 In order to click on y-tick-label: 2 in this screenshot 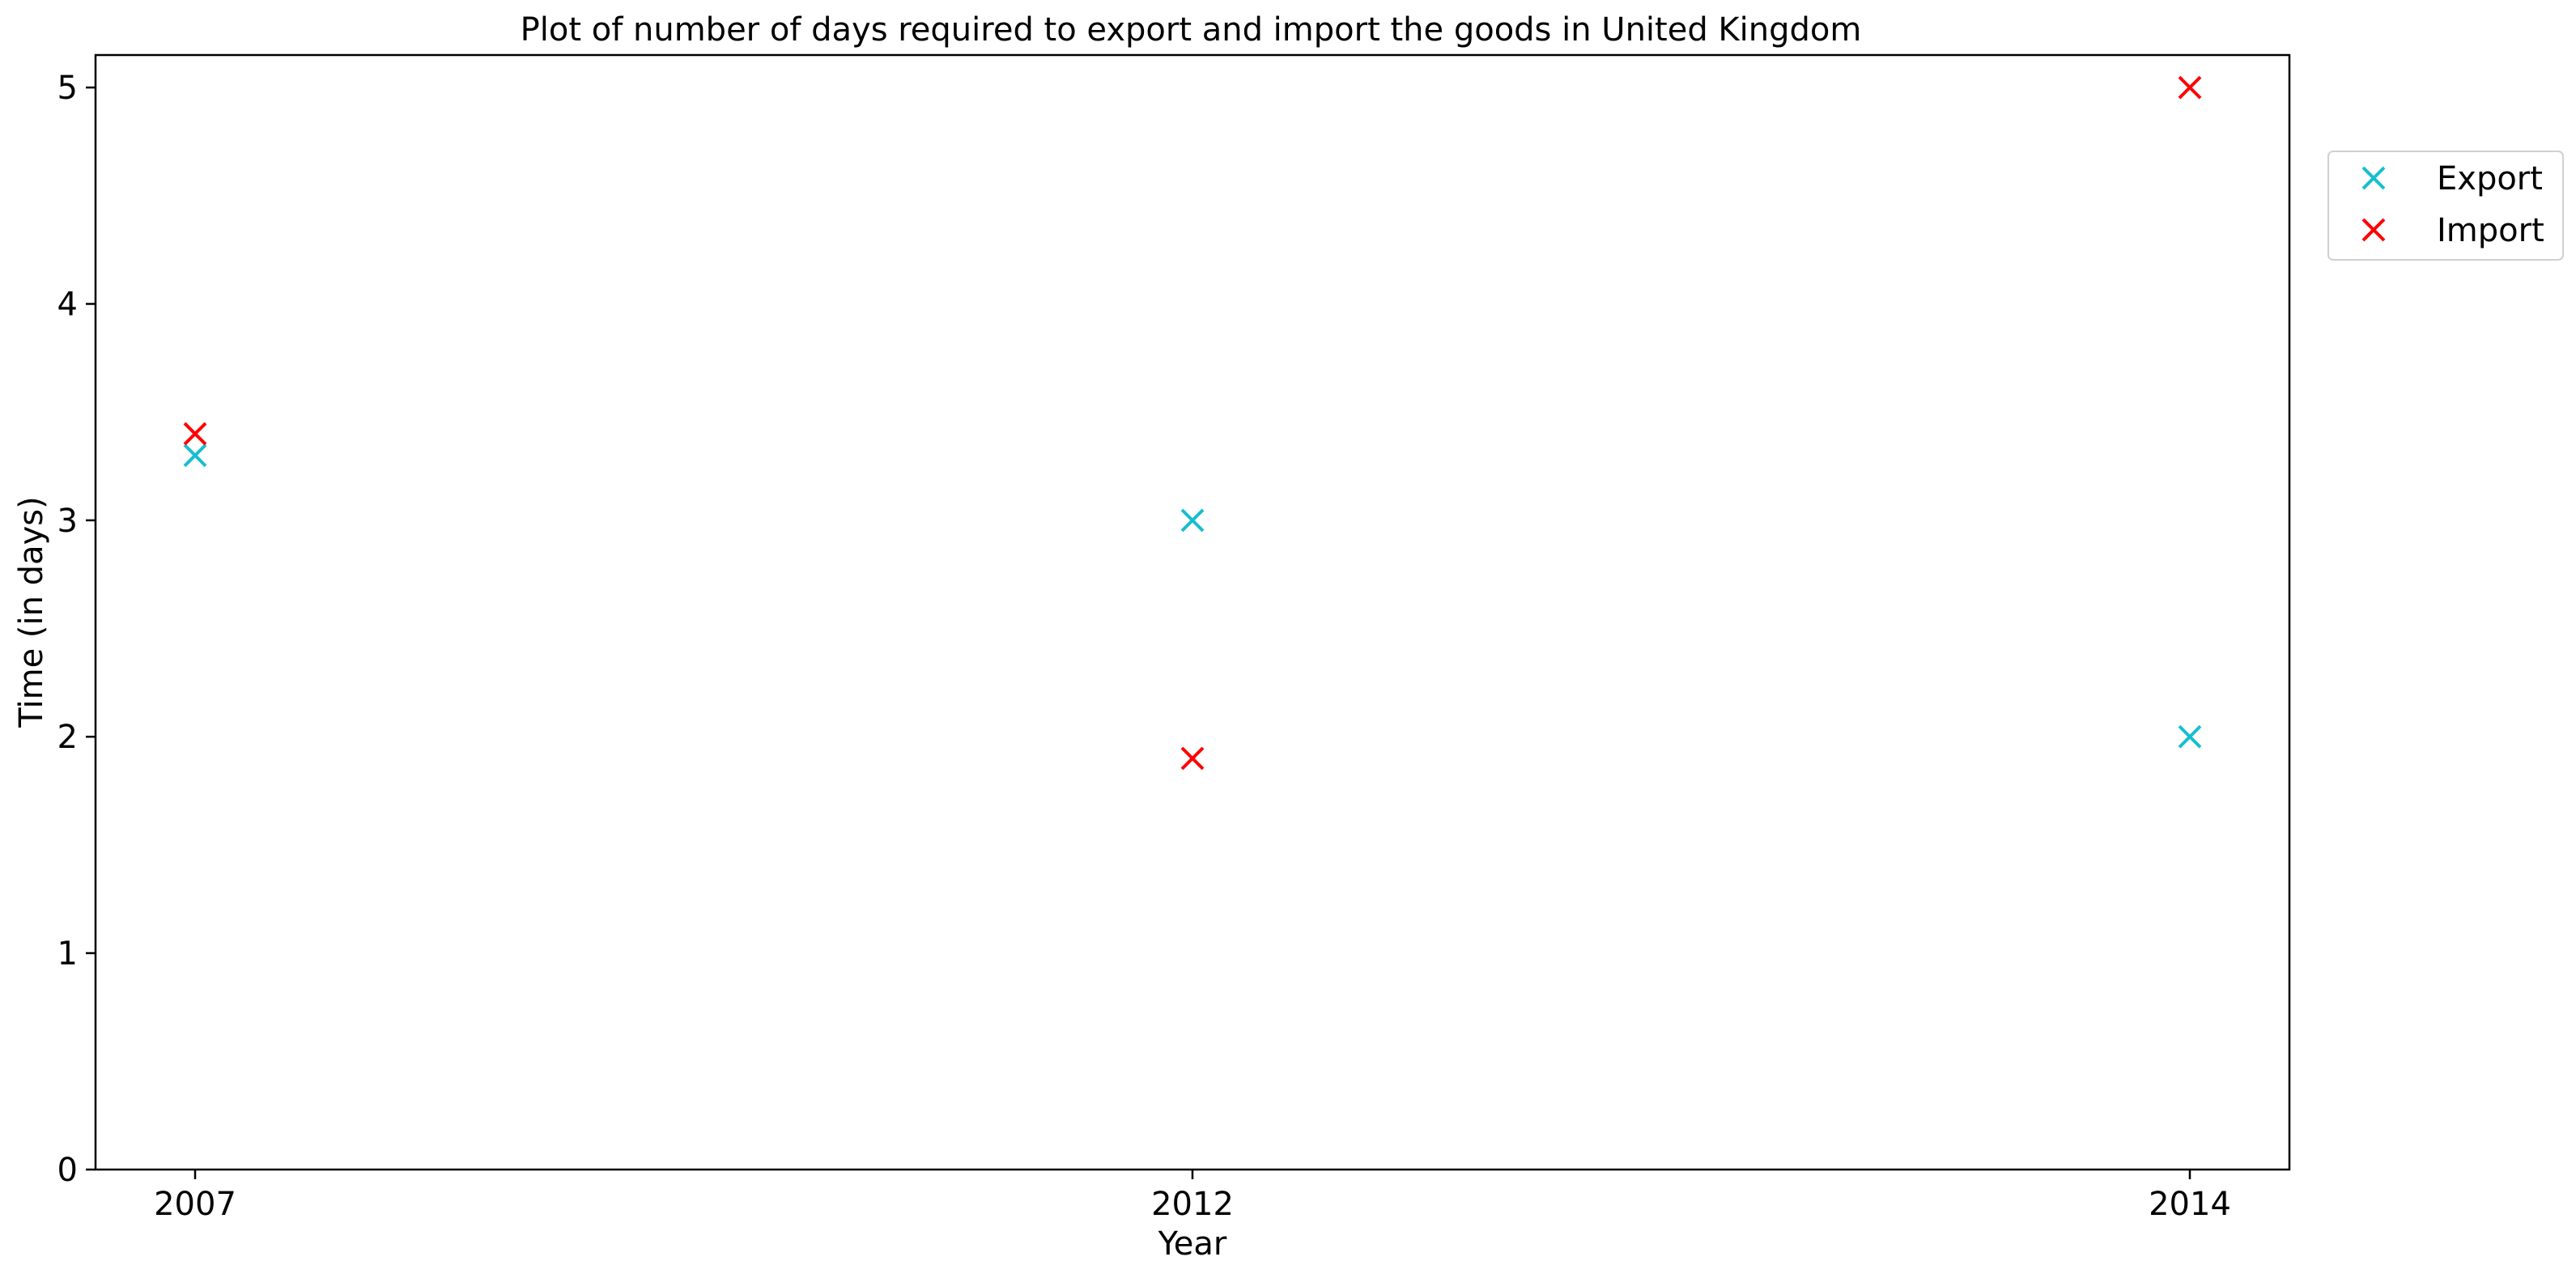, I will do `click(67, 737)`.